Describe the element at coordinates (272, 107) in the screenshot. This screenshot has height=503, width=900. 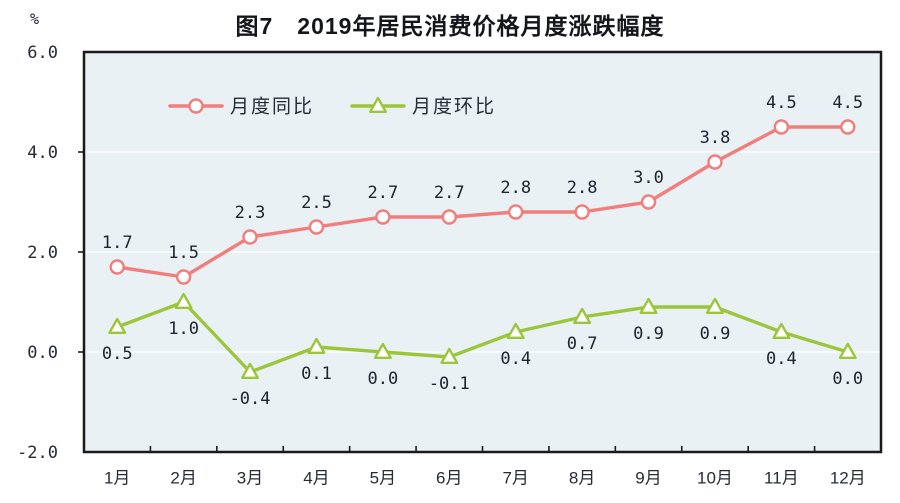
I see `legend-label: 月度同比` at that location.